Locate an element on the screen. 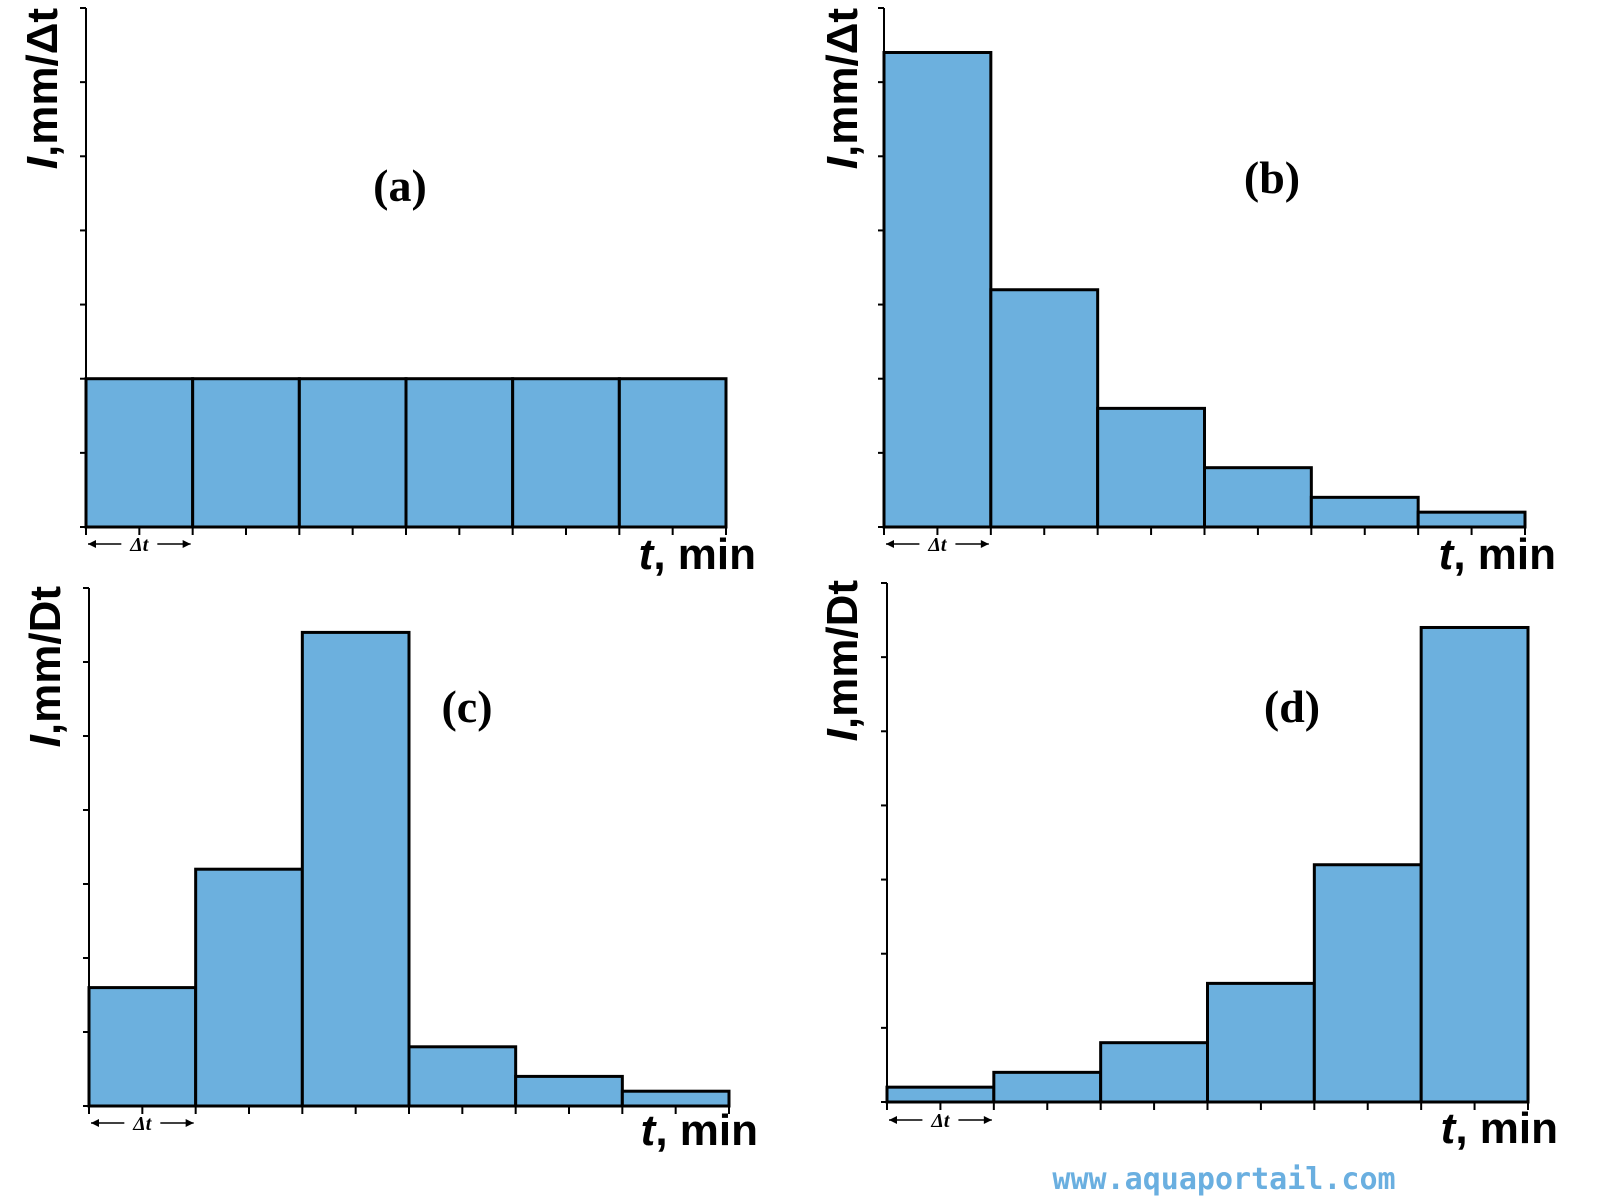  panel-label: (b) is located at coordinates (1272, 177).